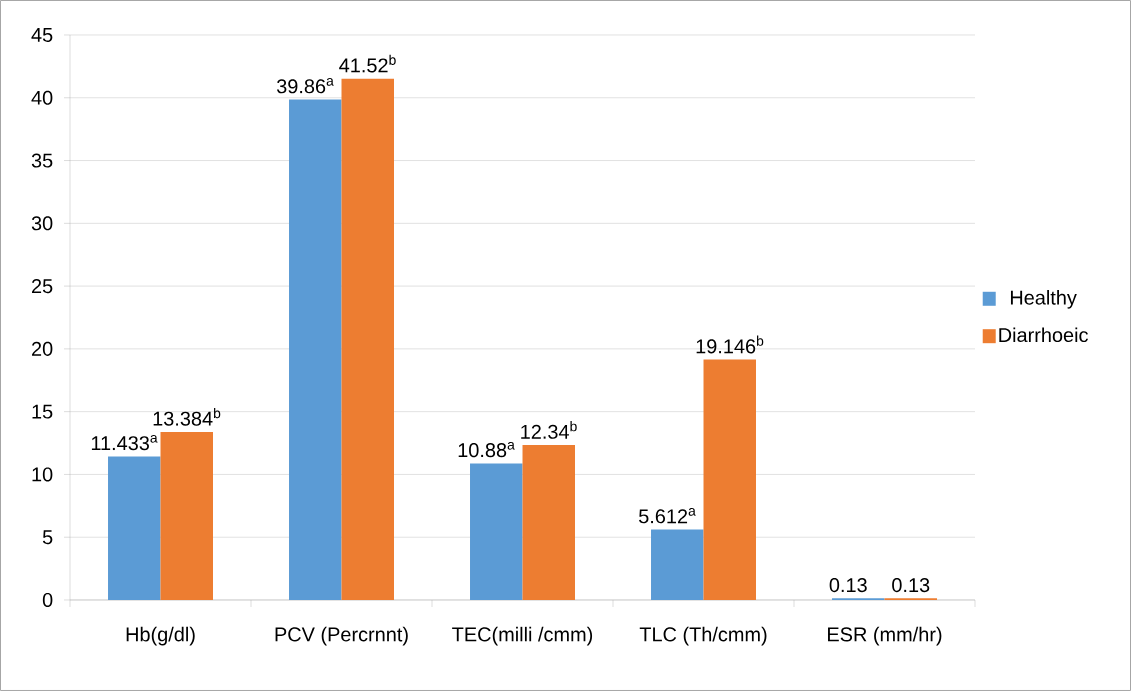 The width and height of the screenshot is (1131, 691). What do you see at coordinates (124, 443) in the screenshot?
I see `data-label: 11.433$^{a}$` at bounding box center [124, 443].